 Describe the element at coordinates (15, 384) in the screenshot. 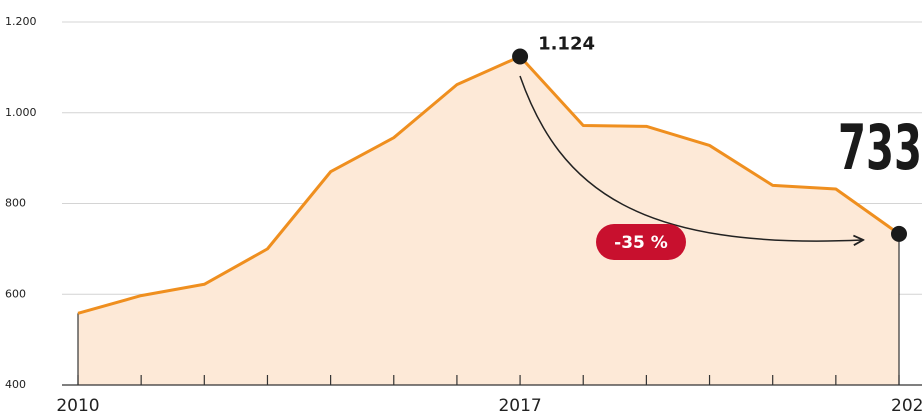

I see `y-tick-label: 400` at that location.